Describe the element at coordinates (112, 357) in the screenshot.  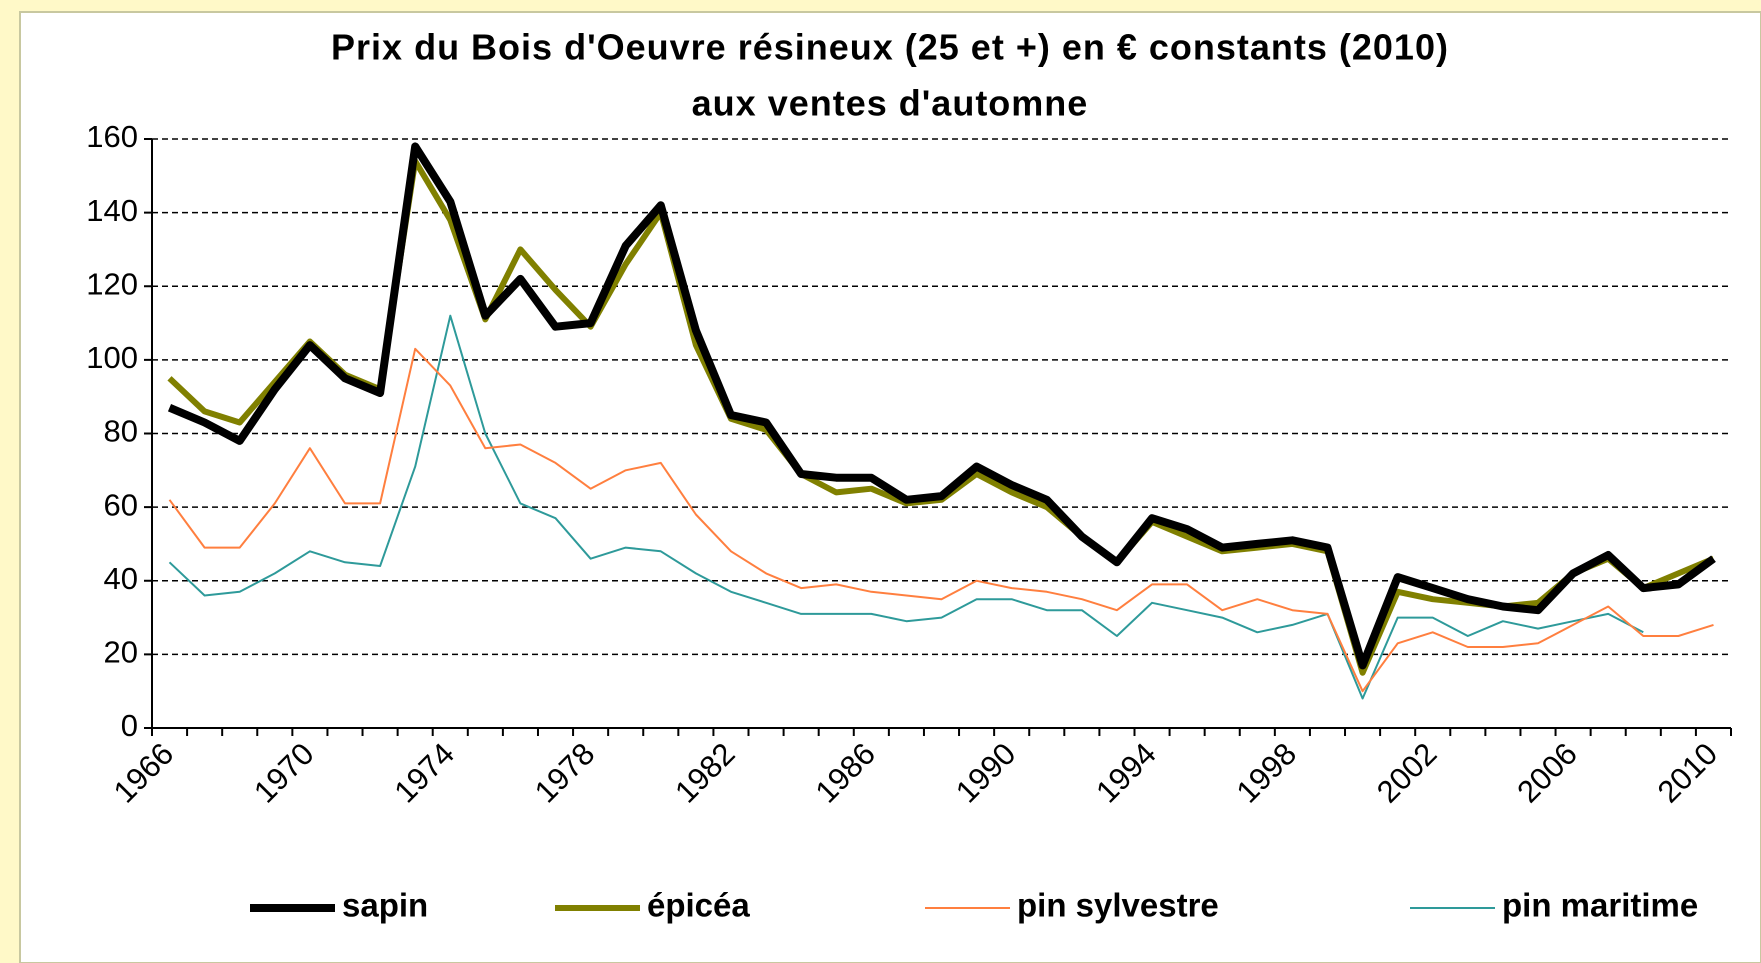
I see `y-tick-label: 100` at that location.